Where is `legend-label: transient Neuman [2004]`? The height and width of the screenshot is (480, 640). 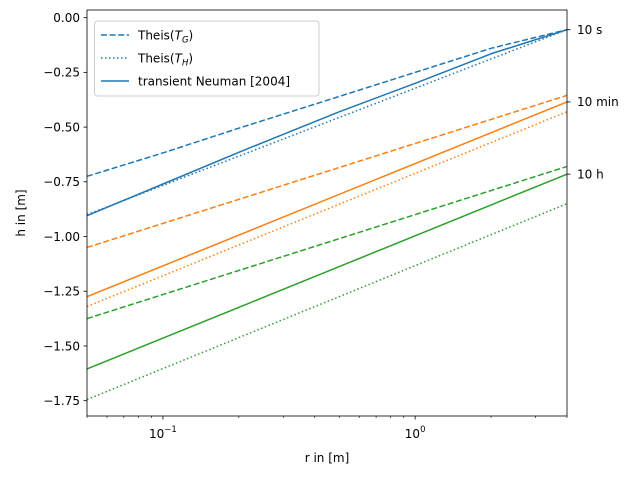 legend-label: transient Neuman [2004] is located at coordinates (214, 82).